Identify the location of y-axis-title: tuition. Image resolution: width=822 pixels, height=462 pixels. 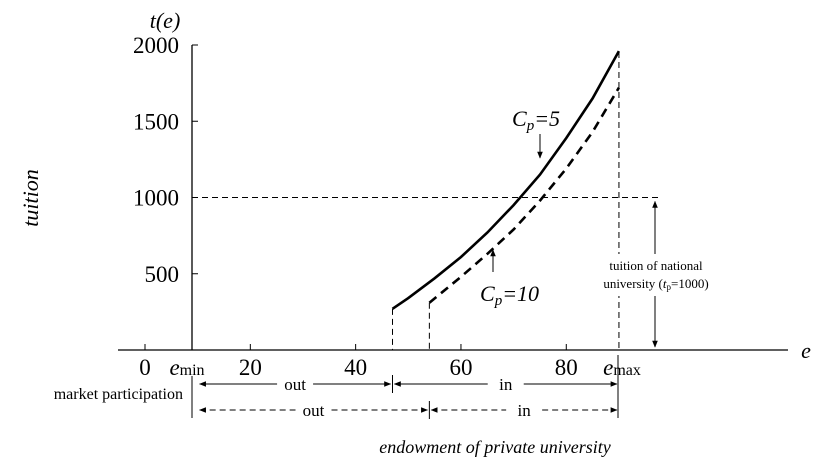
(30, 197).